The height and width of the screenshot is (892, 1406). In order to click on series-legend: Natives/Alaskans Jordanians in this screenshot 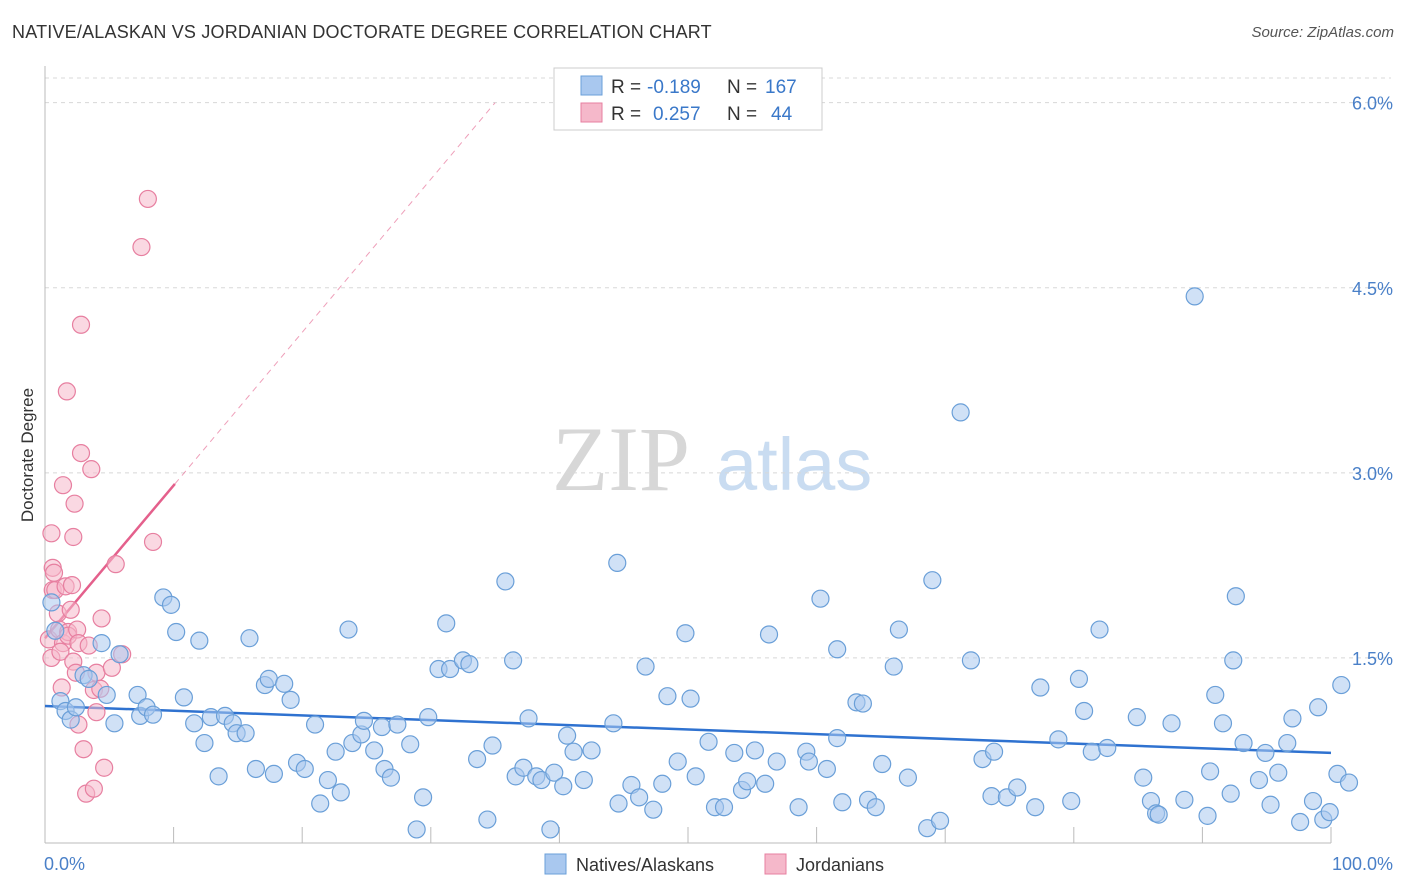, I will do `click(714, 864)`.